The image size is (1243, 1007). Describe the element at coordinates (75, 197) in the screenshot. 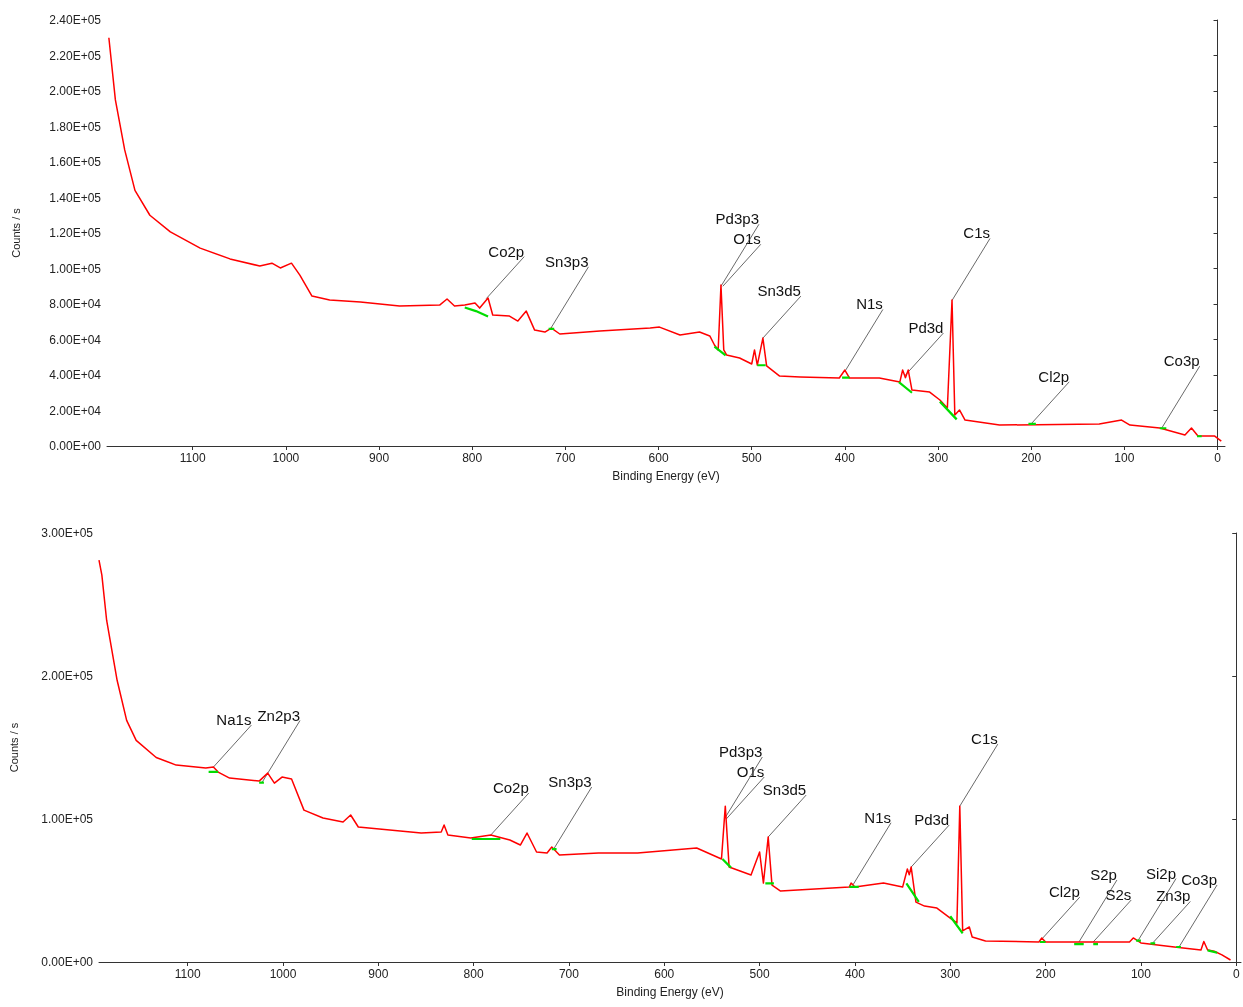

I see `y-tick-label: 1.40E+05` at that location.